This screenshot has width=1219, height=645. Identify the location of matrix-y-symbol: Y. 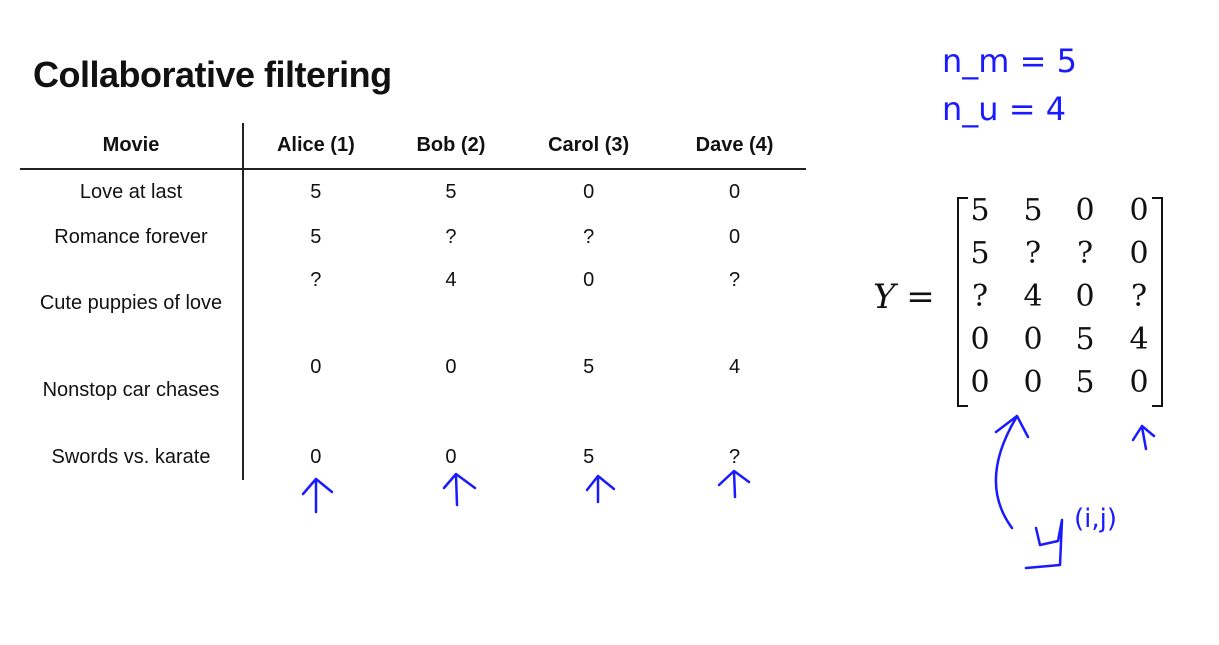
(884, 297).